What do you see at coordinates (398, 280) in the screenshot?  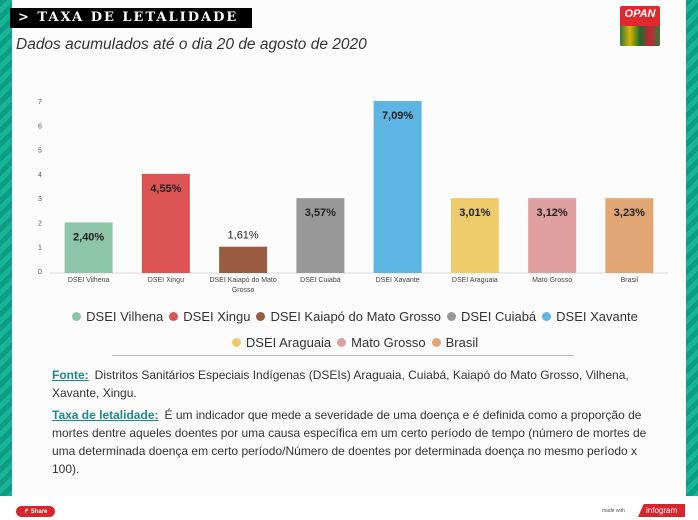 I see `x-tick-label: DSEI Xavante` at bounding box center [398, 280].